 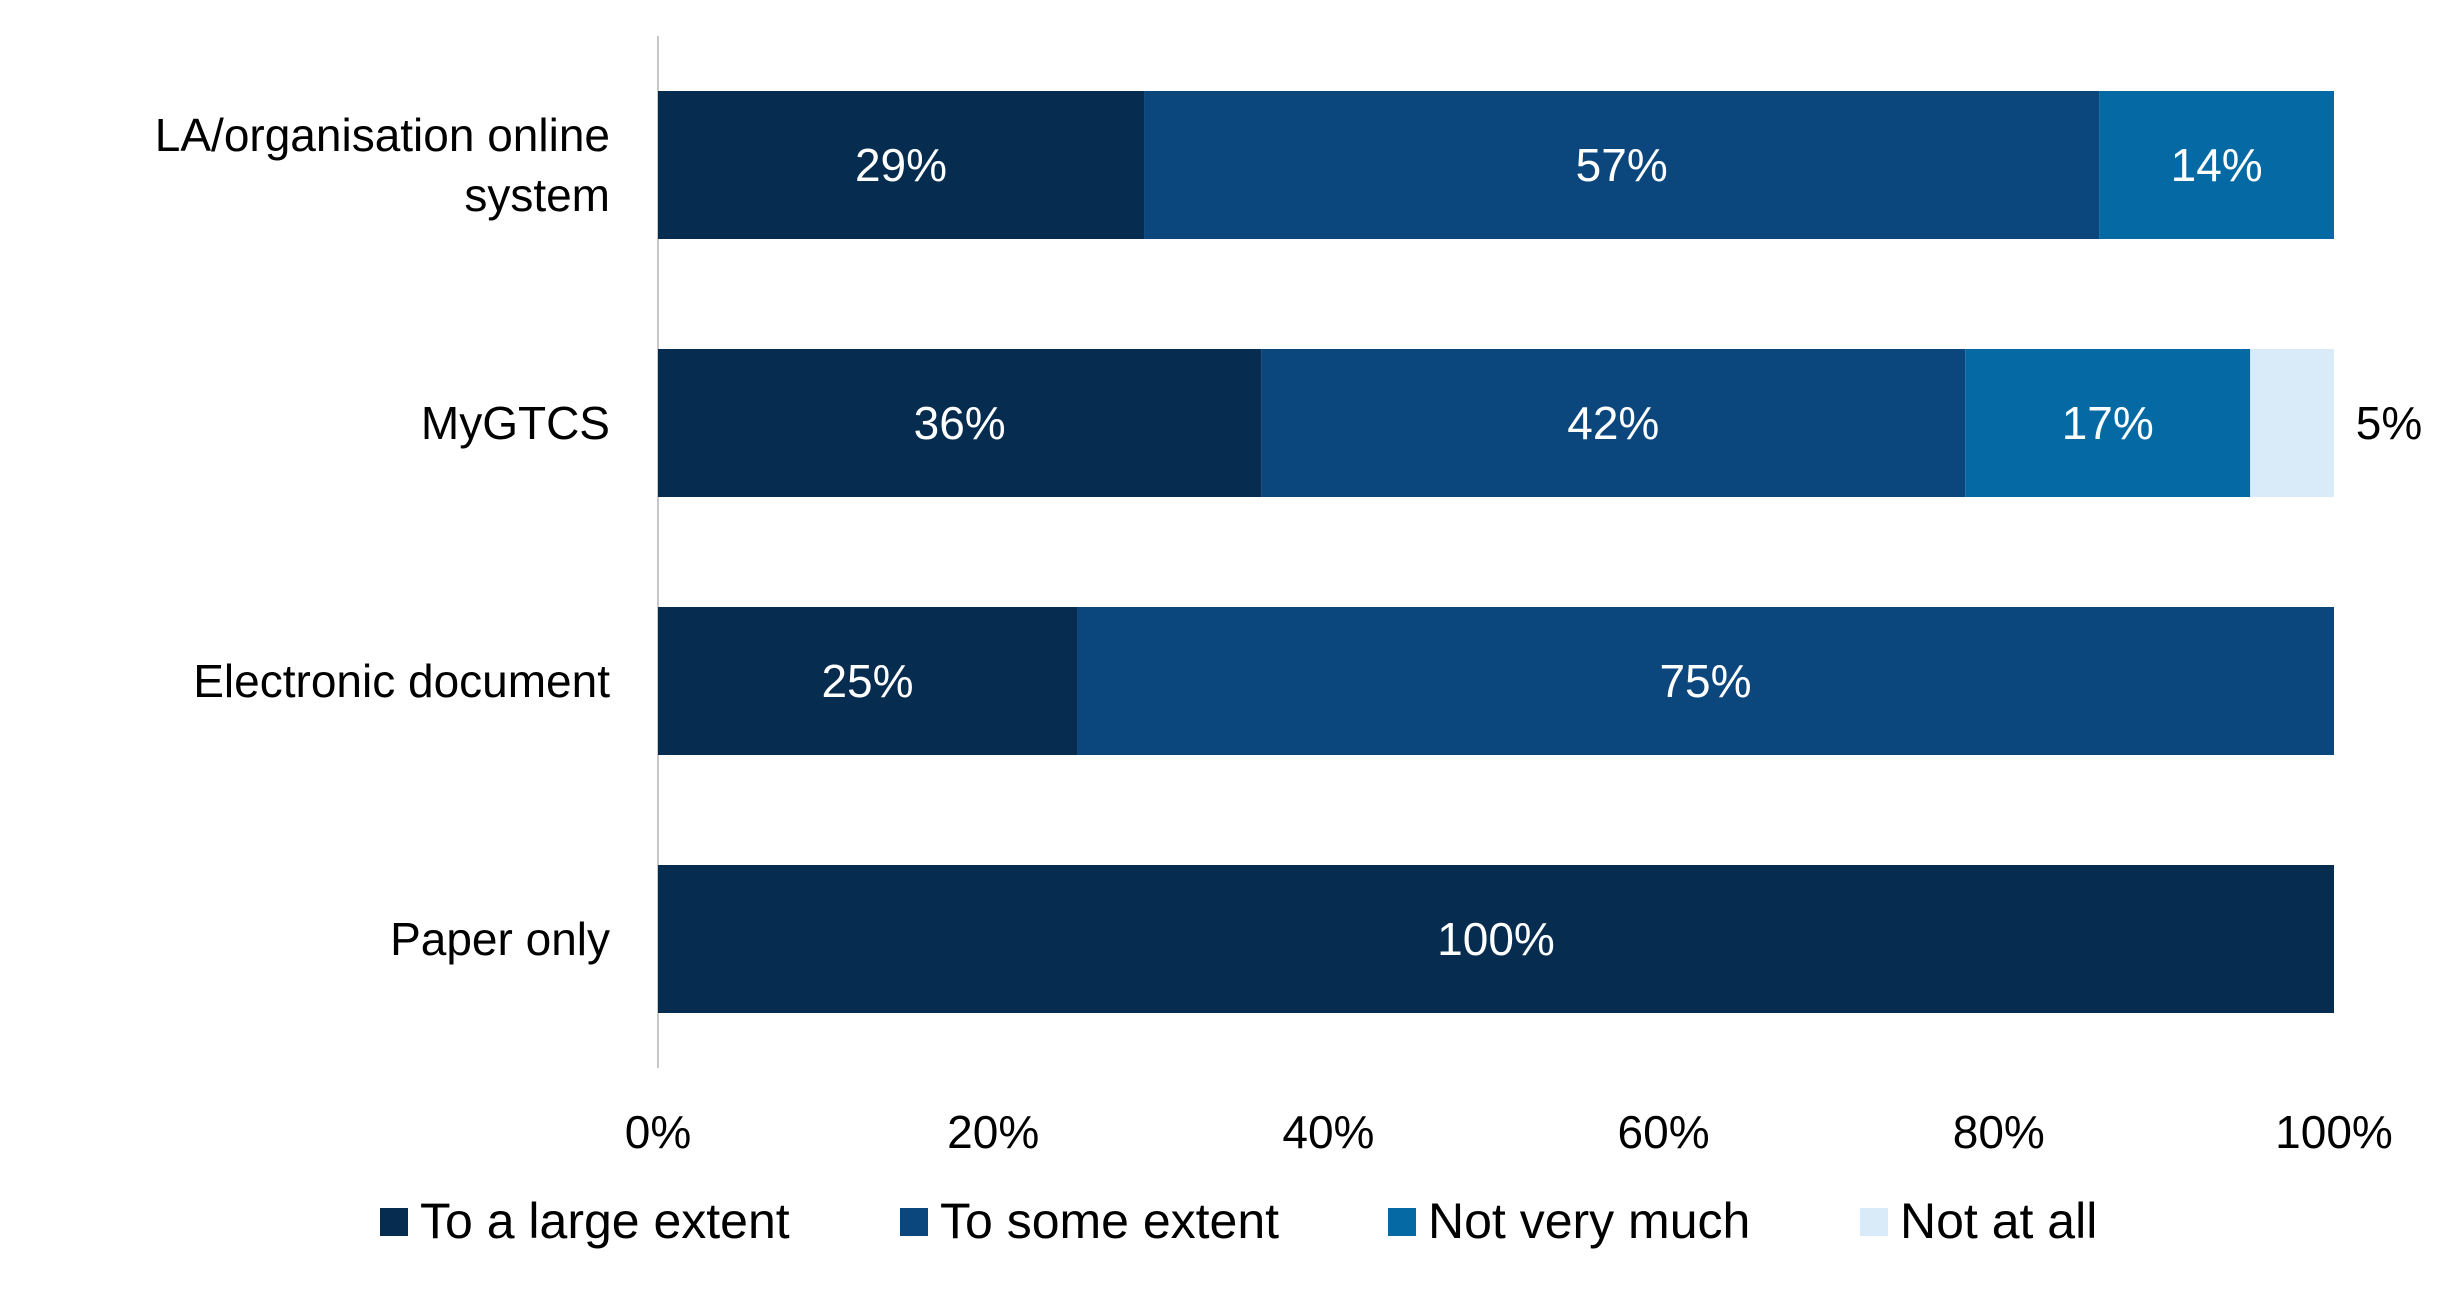 I want to click on data-label: 36%, so click(x=960, y=423).